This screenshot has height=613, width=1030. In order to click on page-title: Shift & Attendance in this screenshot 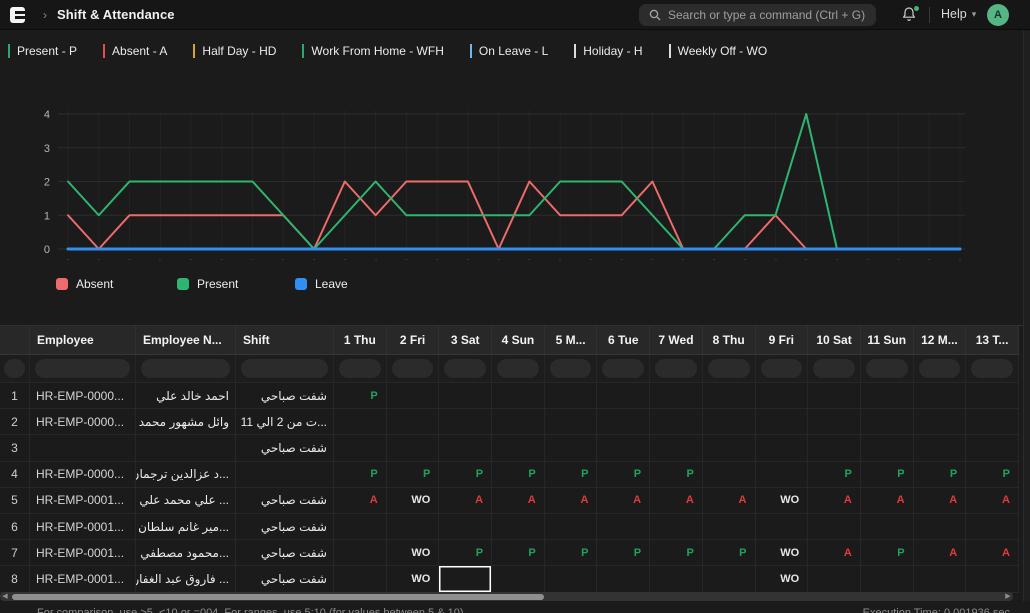, I will do `click(116, 14)`.